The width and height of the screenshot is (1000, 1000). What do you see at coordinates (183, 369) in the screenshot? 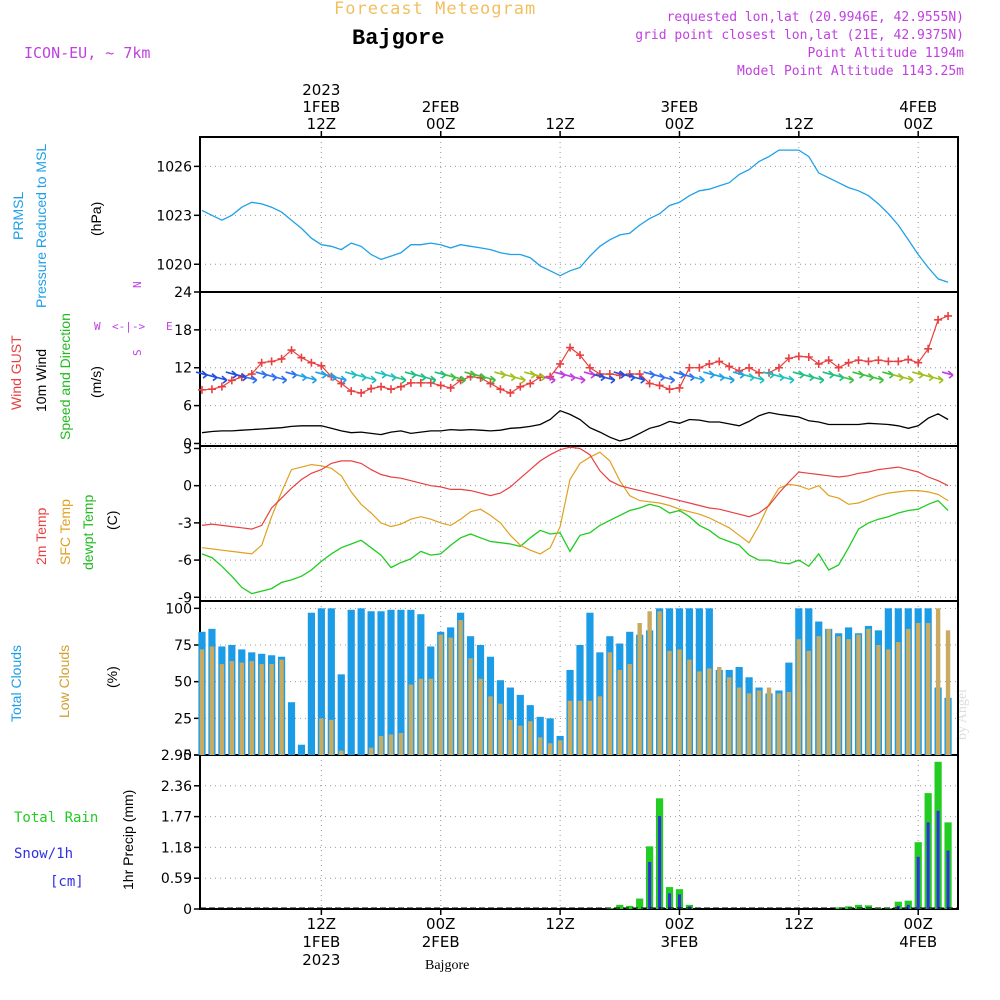
I see `ytick-label-wind: 12` at bounding box center [183, 369].